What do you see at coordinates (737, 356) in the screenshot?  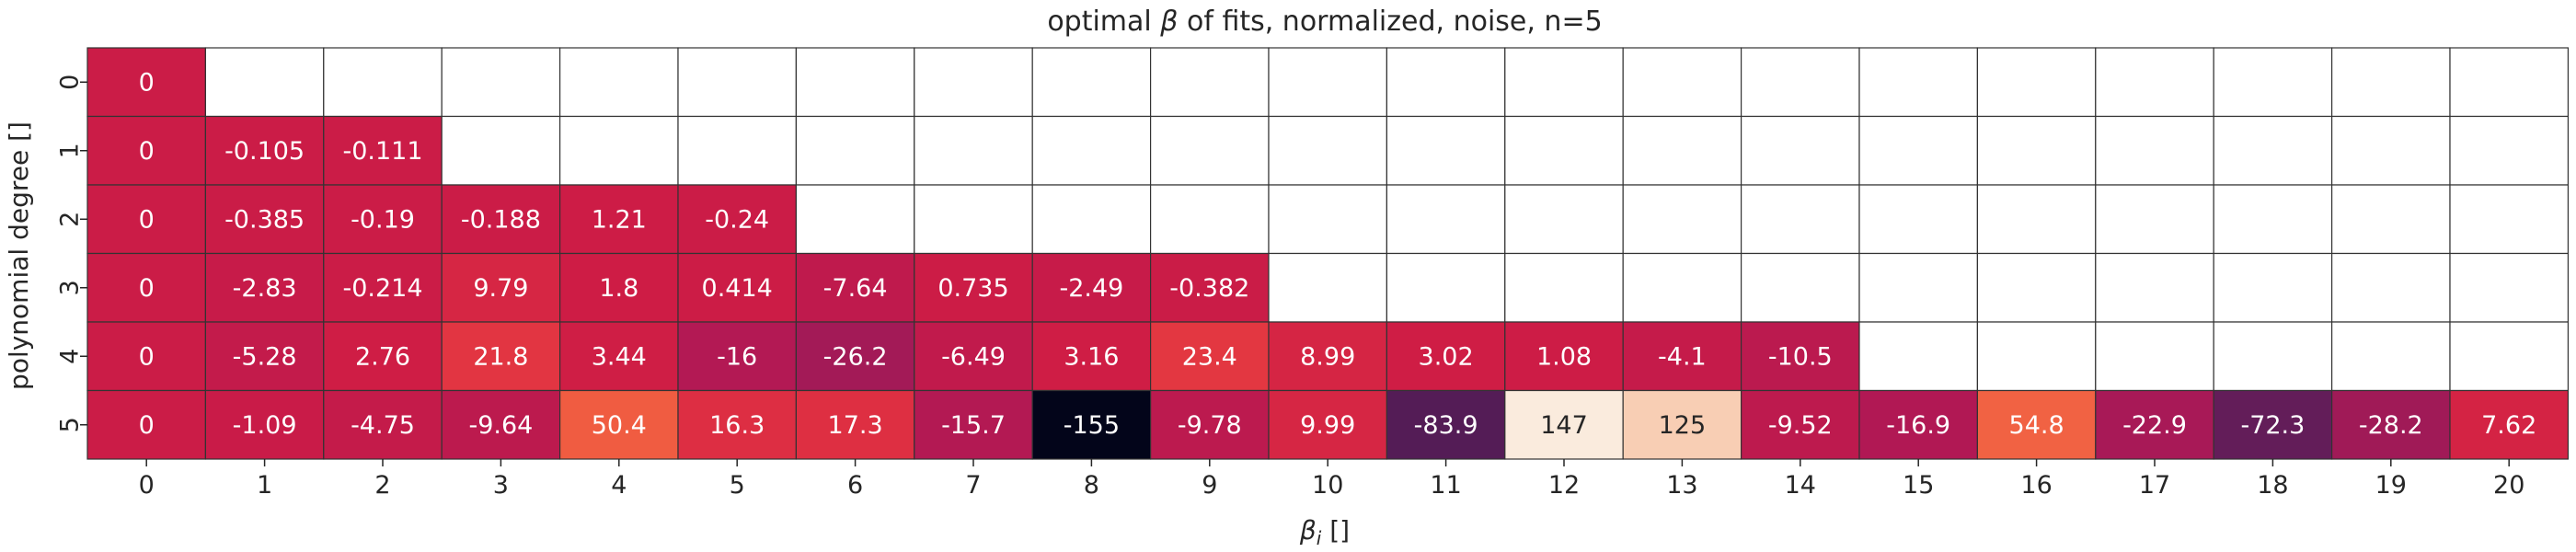 I see `cell-value-label: -16` at bounding box center [737, 356].